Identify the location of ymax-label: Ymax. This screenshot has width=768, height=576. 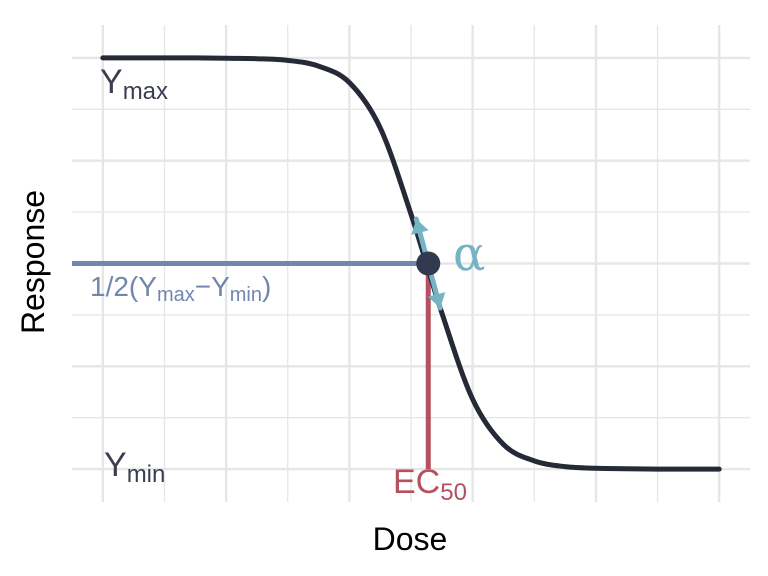
(134, 84).